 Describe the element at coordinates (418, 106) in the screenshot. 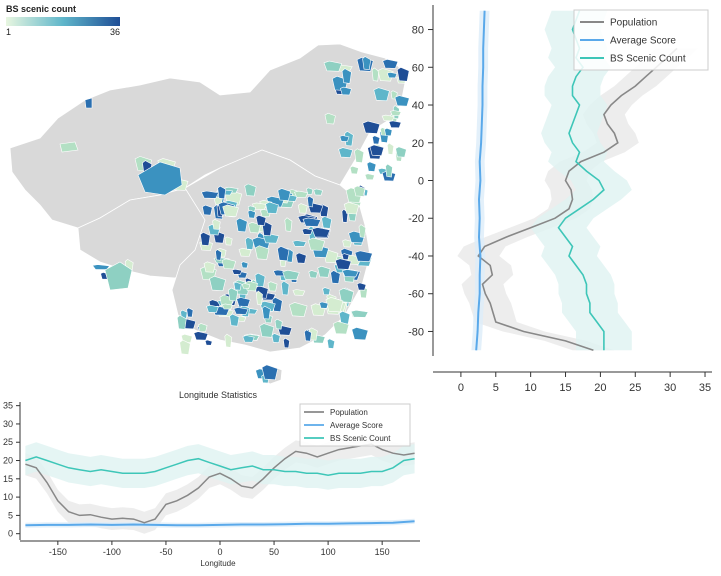

I see `latitude-y-tick-label: 40` at that location.